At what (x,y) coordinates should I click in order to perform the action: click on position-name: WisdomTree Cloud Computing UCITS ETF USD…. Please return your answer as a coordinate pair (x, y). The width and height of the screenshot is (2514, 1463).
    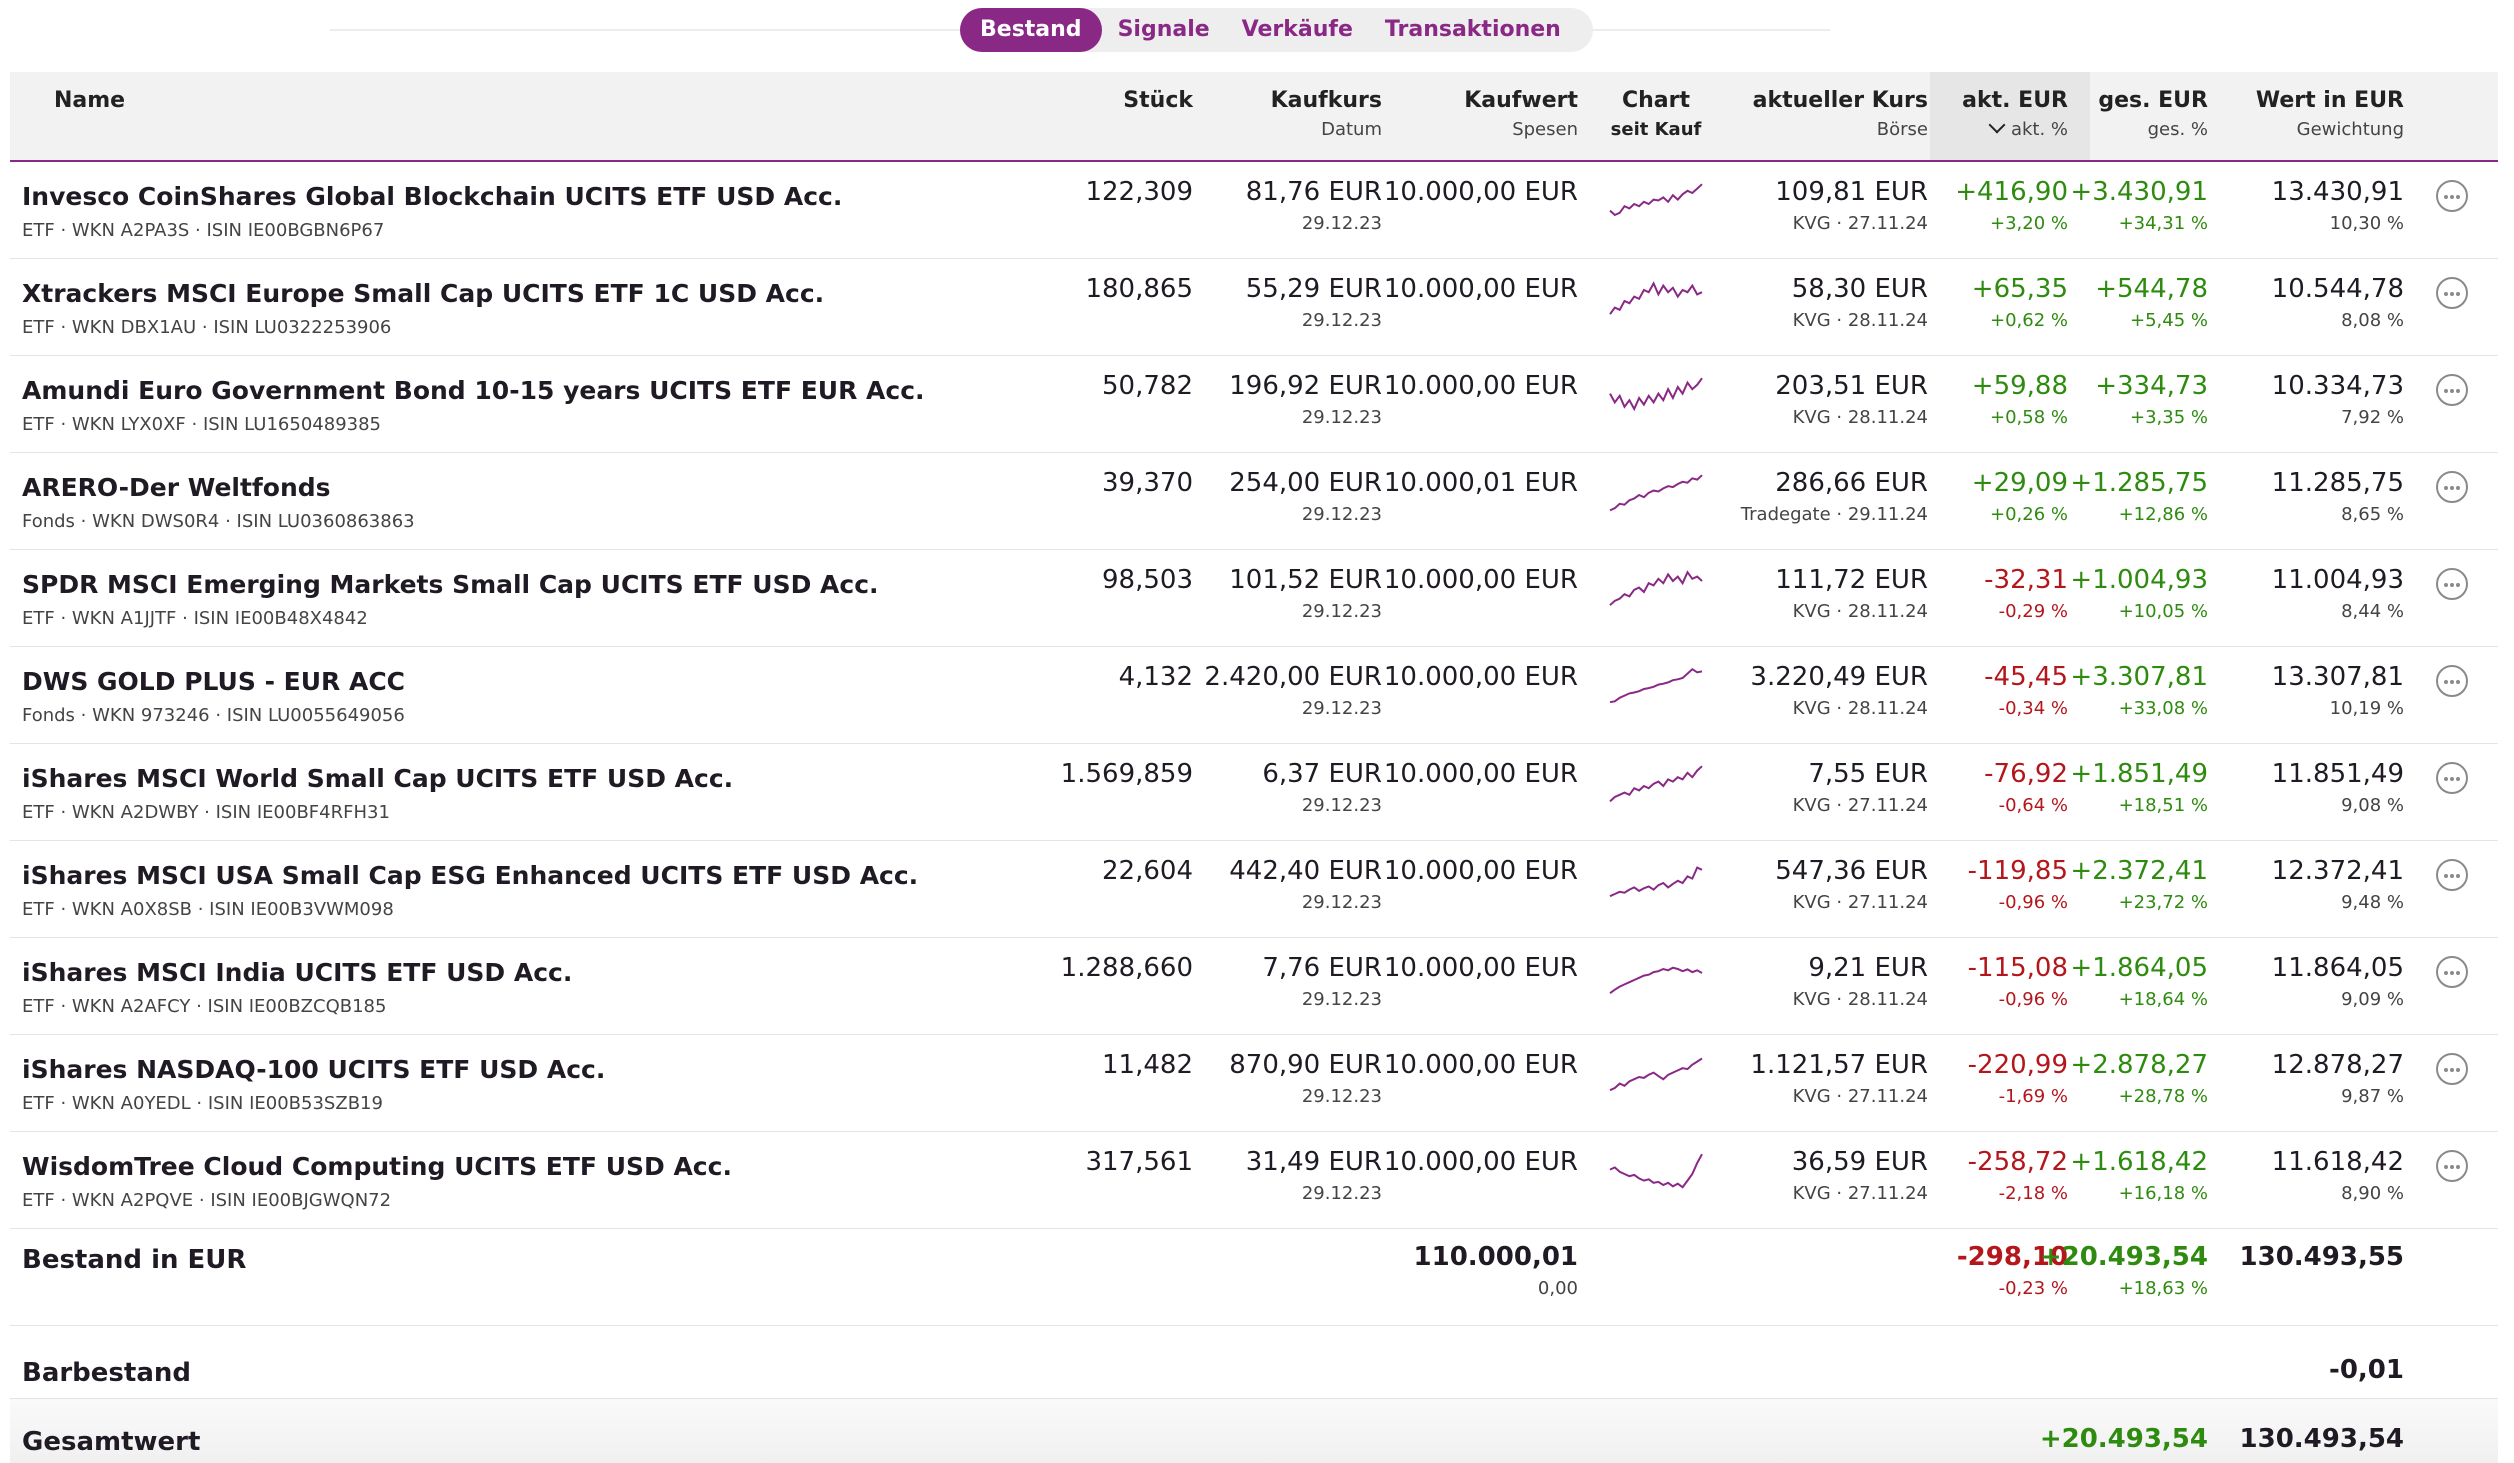
    Looking at the image, I should click on (377, 1166).